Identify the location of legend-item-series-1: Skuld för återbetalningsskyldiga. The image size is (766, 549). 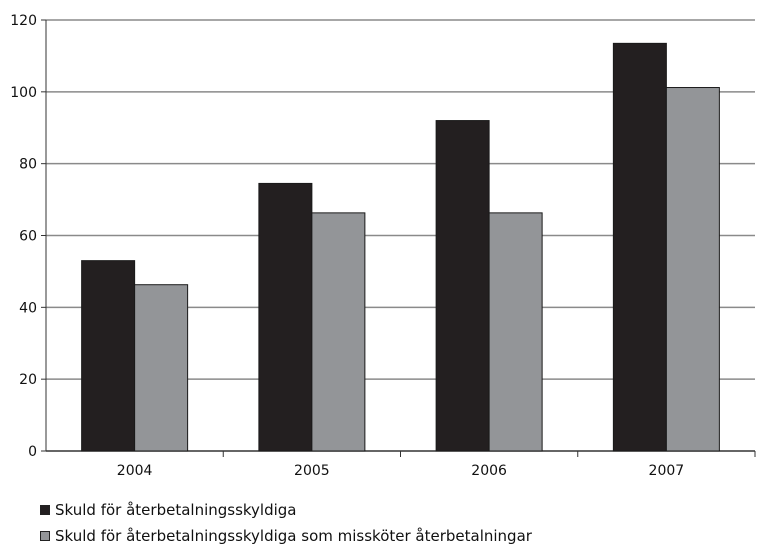
(286, 510).